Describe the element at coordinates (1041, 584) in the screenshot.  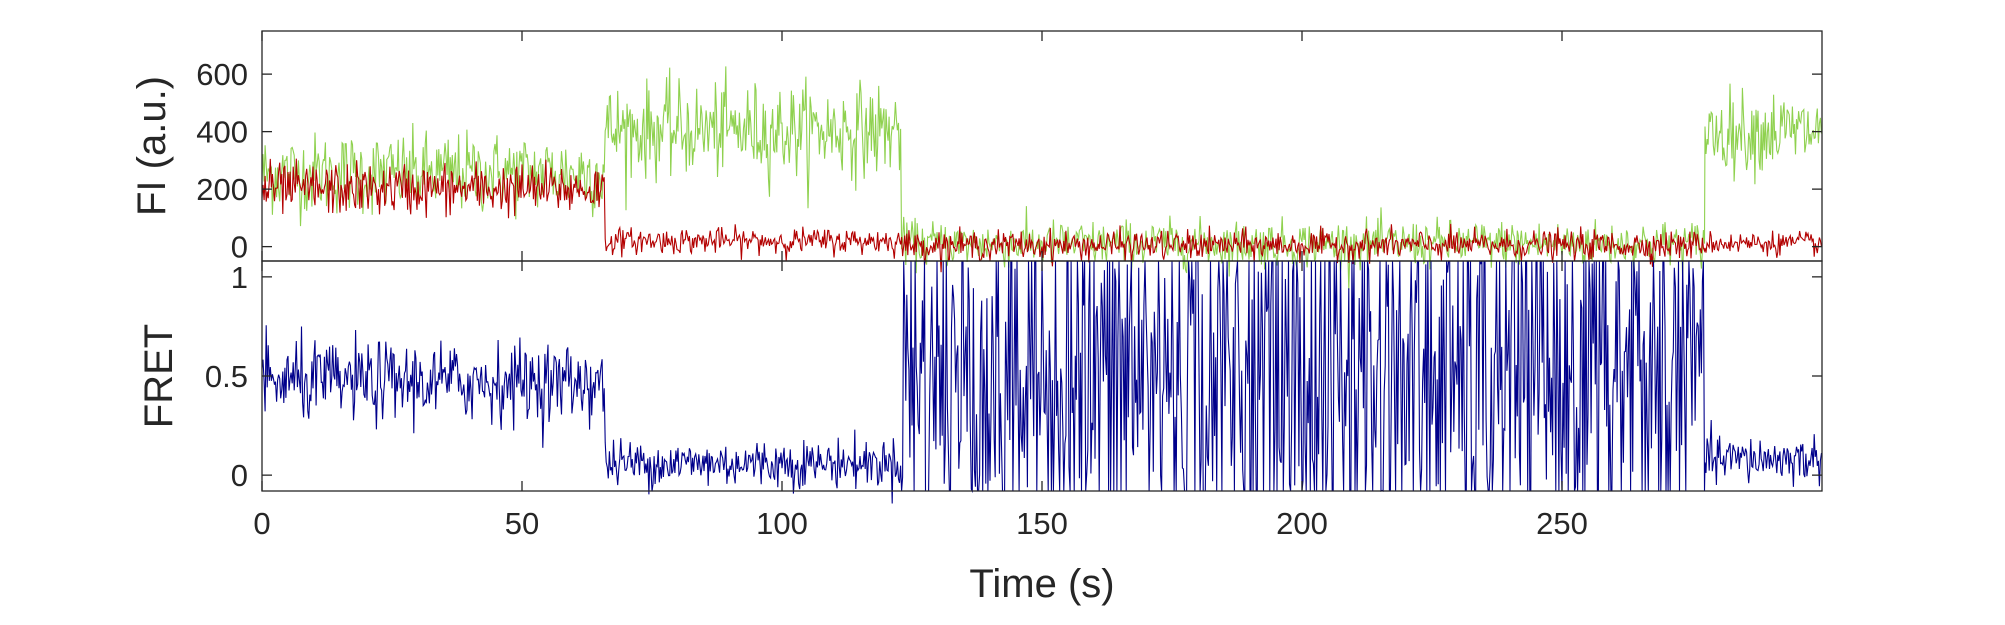
I see `time-x-label: Time (s)` at that location.